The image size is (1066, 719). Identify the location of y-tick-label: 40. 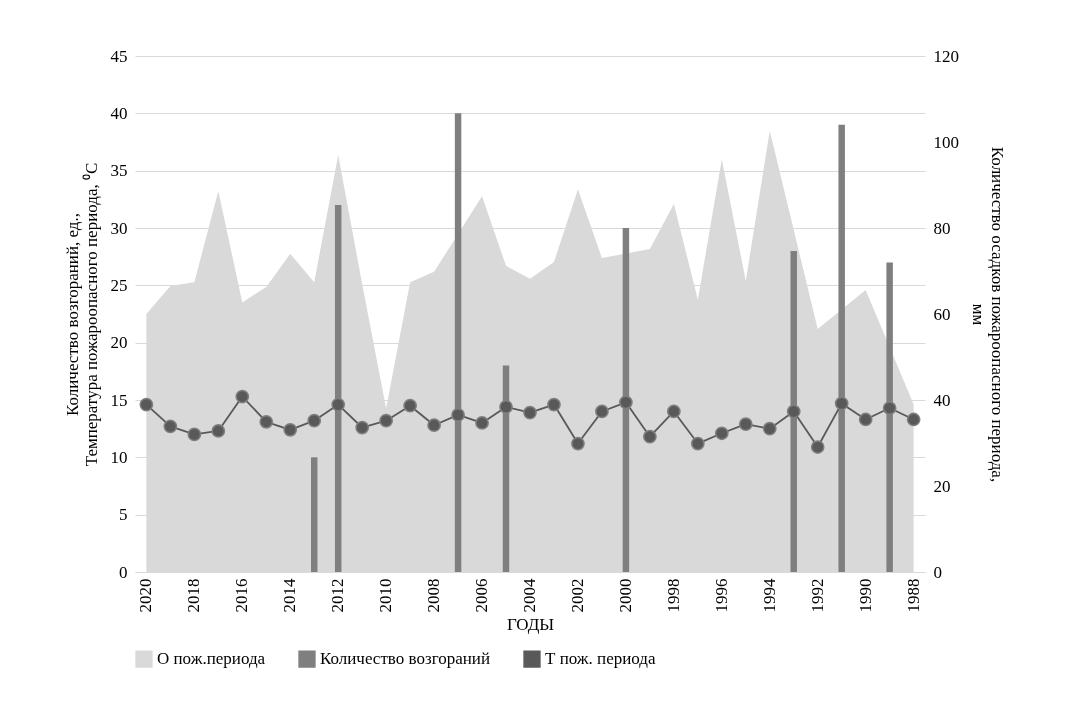
(119, 113).